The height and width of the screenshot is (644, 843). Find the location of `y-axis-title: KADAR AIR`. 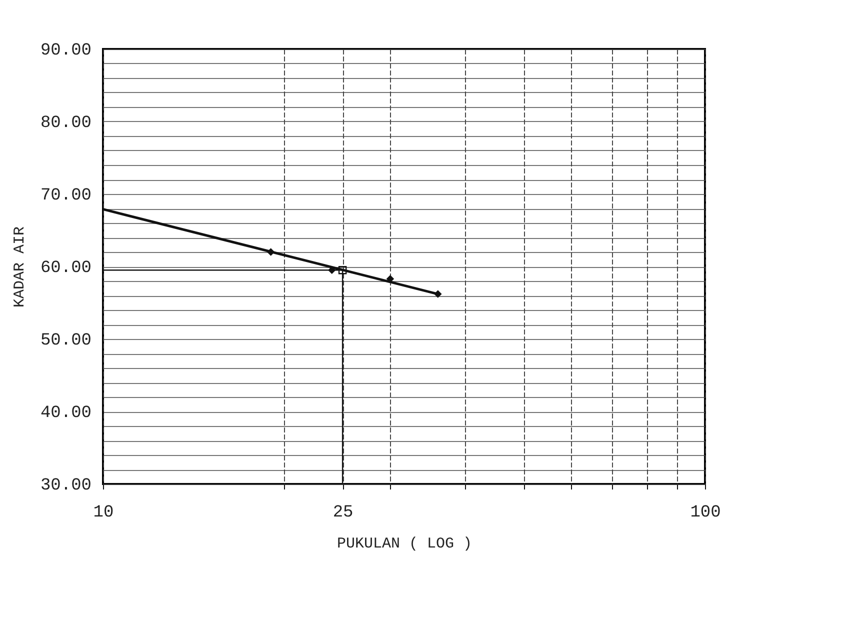

y-axis-title: KADAR AIR is located at coordinates (19, 267).